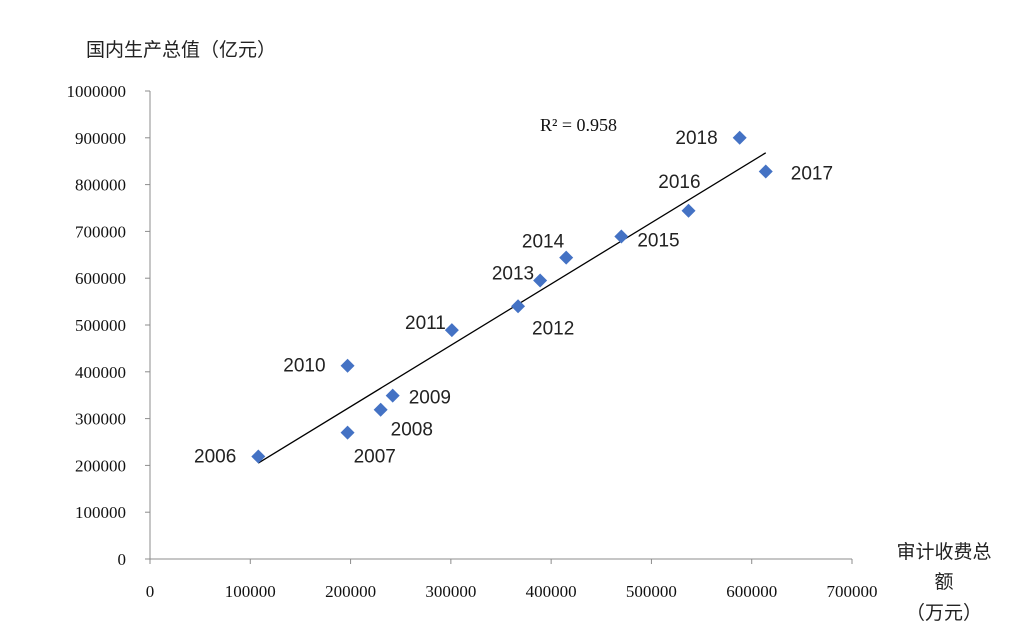  What do you see at coordinates (350, 591) in the screenshot?
I see `x-tick-label: 200000` at bounding box center [350, 591].